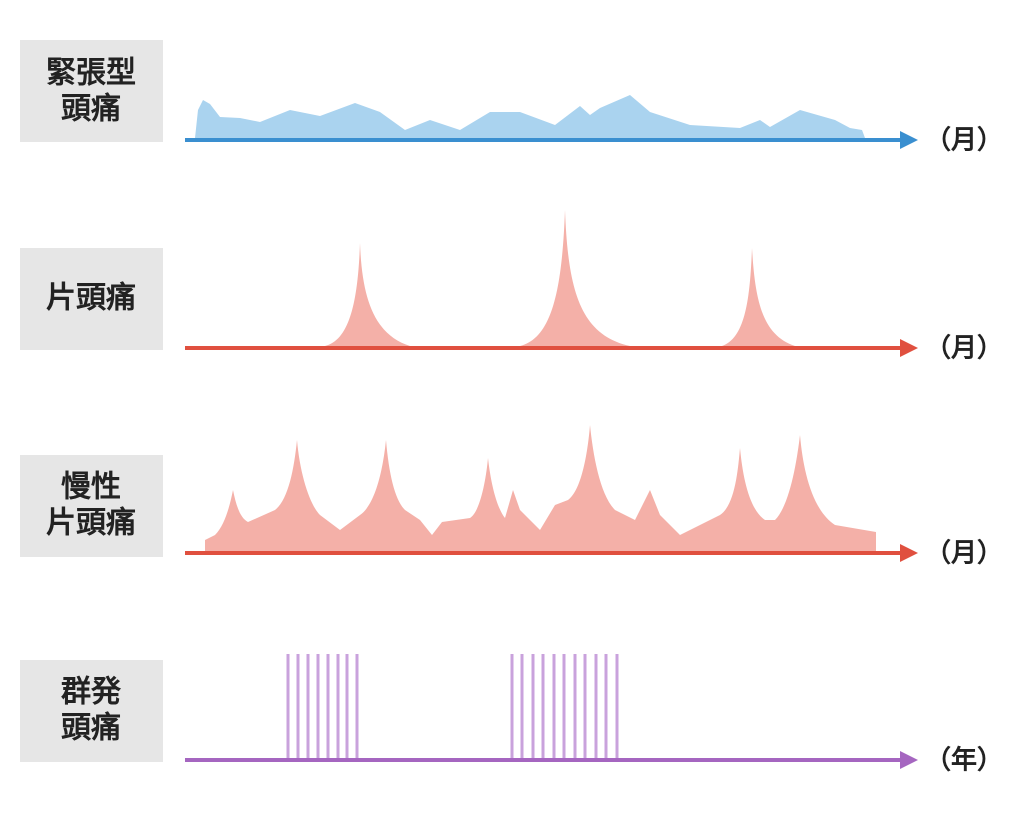  I want to click on row-label: 群発, so click(91, 692).